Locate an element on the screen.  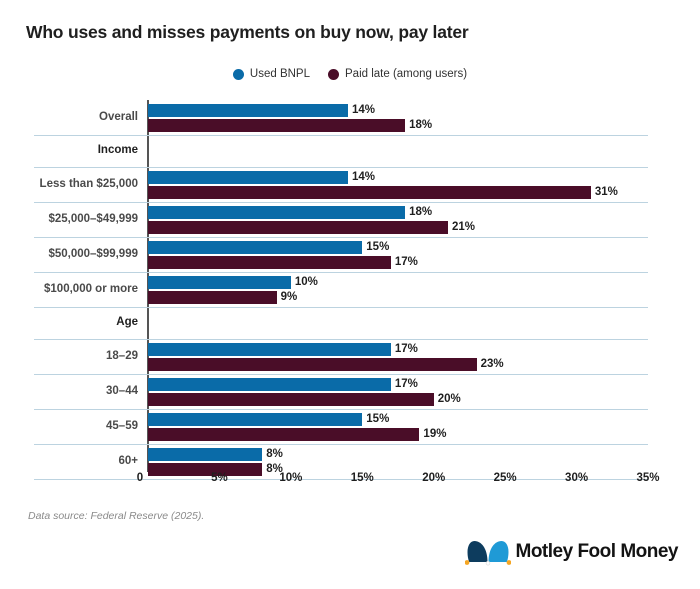
bar-value-paid-late: 21% is located at coordinates (464, 226).